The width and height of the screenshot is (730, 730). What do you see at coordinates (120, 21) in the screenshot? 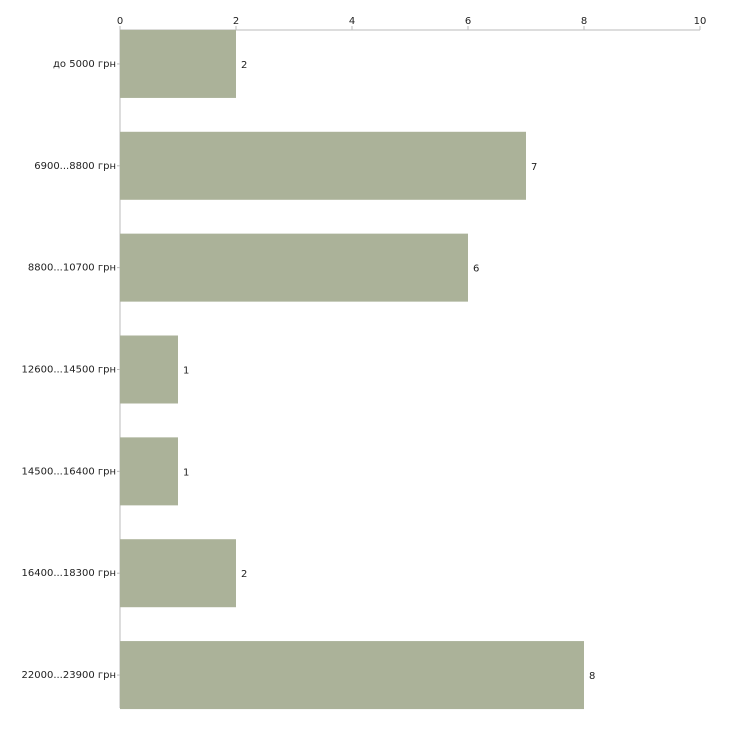
I see `x-tick-label: 0` at bounding box center [120, 21].